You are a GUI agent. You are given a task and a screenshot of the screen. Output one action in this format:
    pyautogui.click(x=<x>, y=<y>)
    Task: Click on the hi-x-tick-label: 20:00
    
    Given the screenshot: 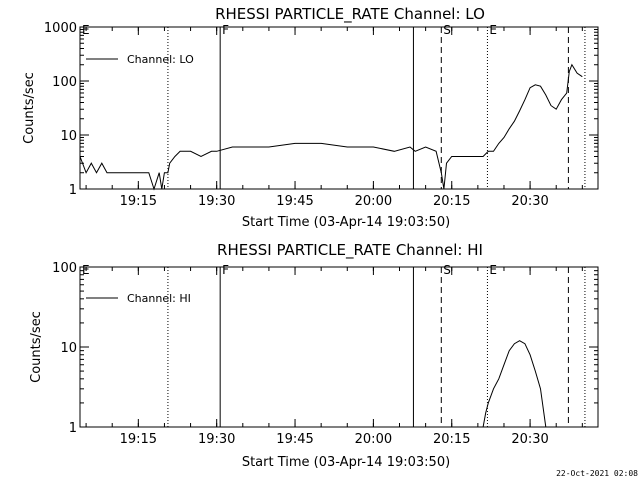 What is the action you would take?
    pyautogui.click(x=373, y=439)
    